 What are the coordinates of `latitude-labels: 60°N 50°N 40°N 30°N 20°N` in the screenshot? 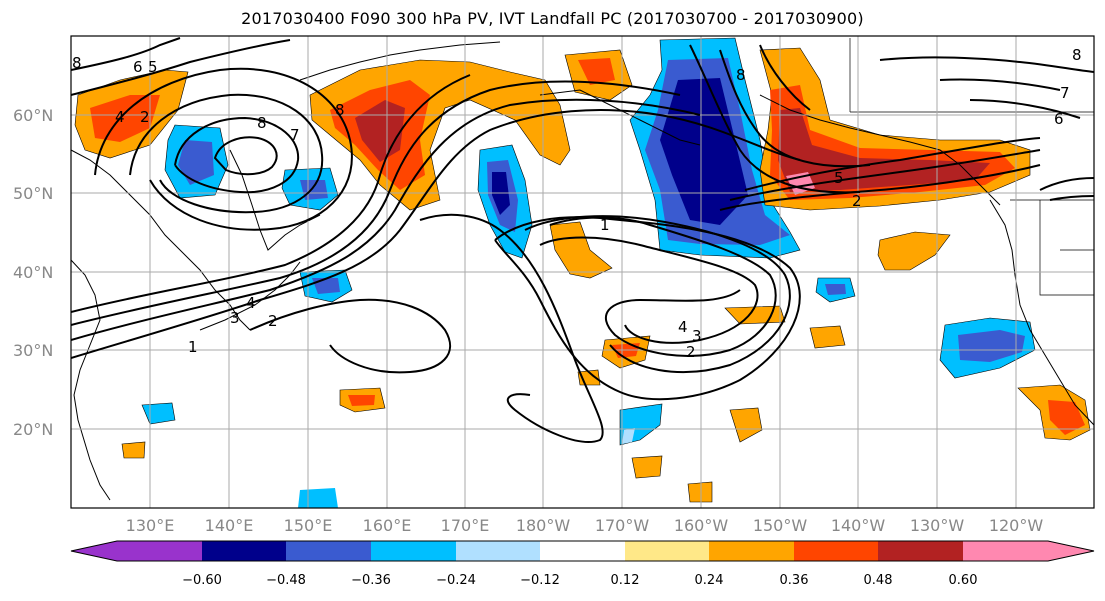 It's located at (33, 272).